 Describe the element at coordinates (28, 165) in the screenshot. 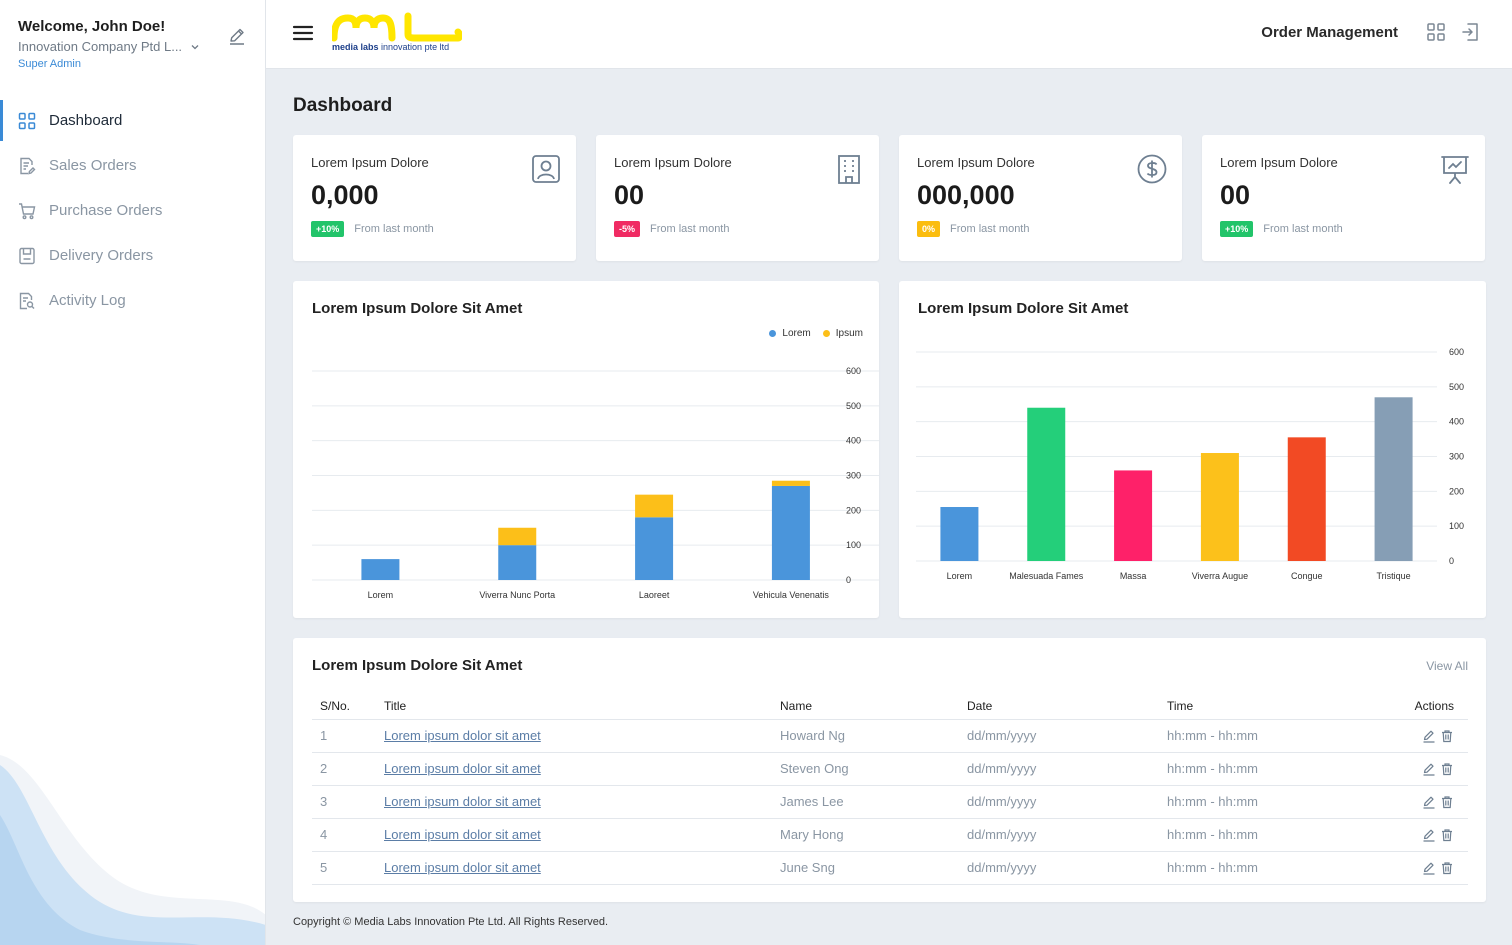

I see `document-edit-icon` at that location.